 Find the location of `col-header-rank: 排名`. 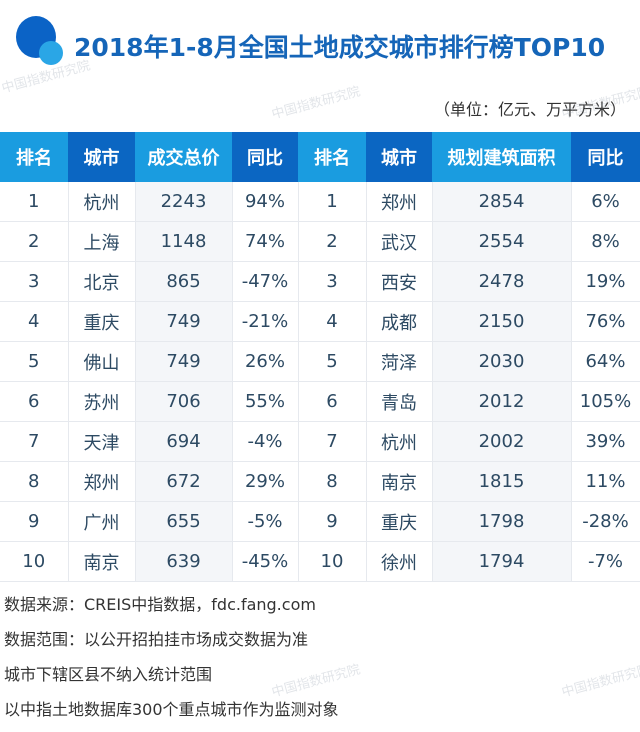

col-header-rank: 排名 is located at coordinates (34, 157).